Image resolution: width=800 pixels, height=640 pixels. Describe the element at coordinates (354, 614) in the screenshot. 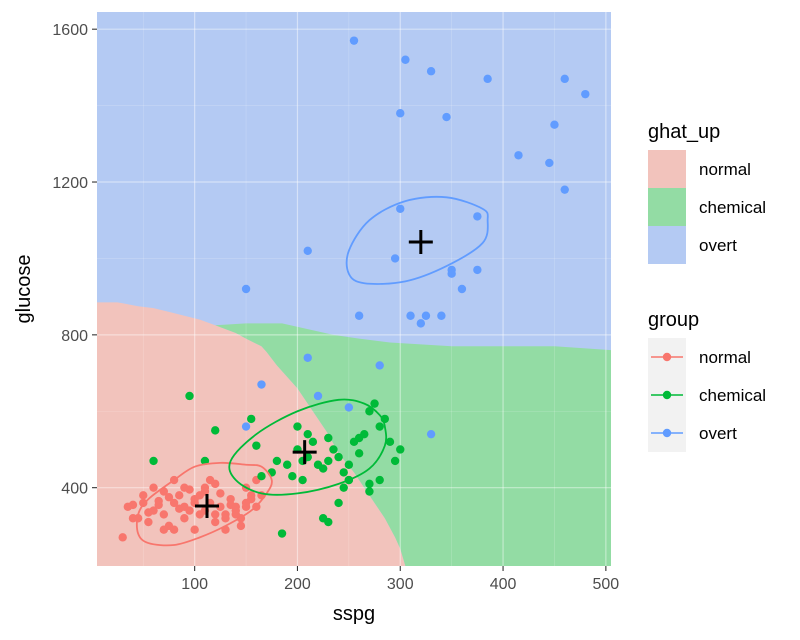

I see `x-axis-title: sspg` at that location.